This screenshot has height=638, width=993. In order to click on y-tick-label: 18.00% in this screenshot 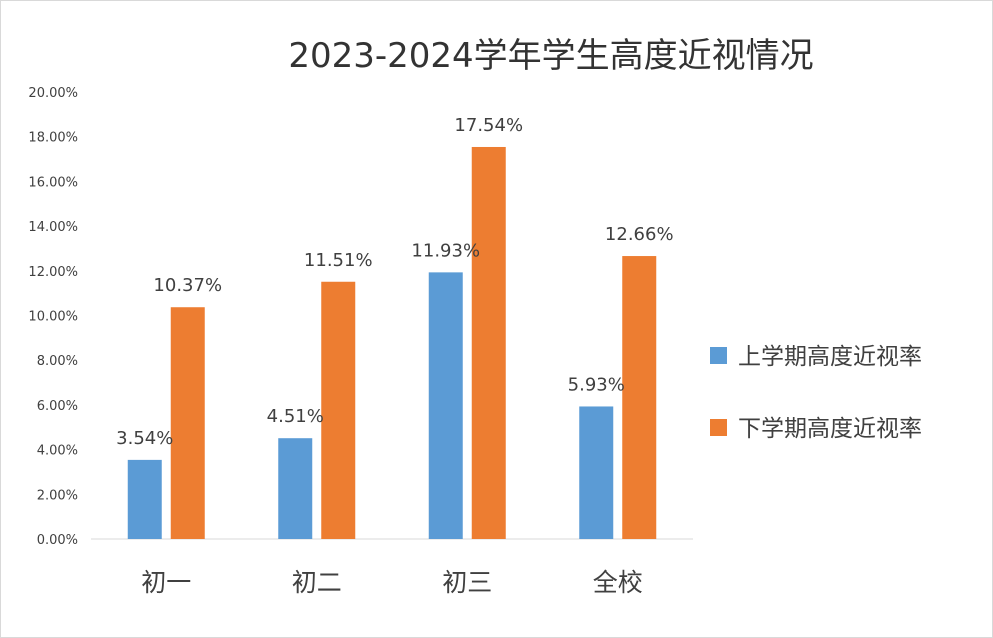, I will do `click(53, 138)`.